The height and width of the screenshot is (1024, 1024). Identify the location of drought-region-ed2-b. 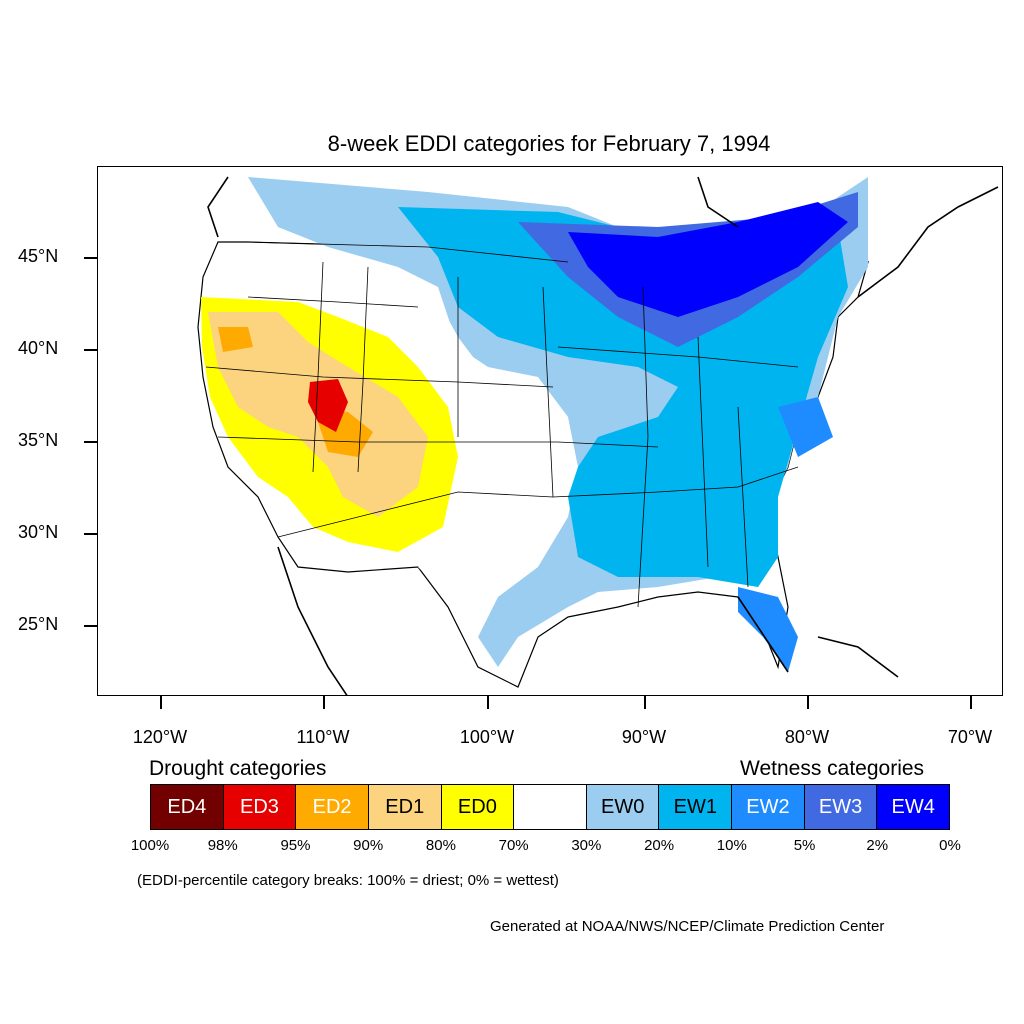
(235, 339).